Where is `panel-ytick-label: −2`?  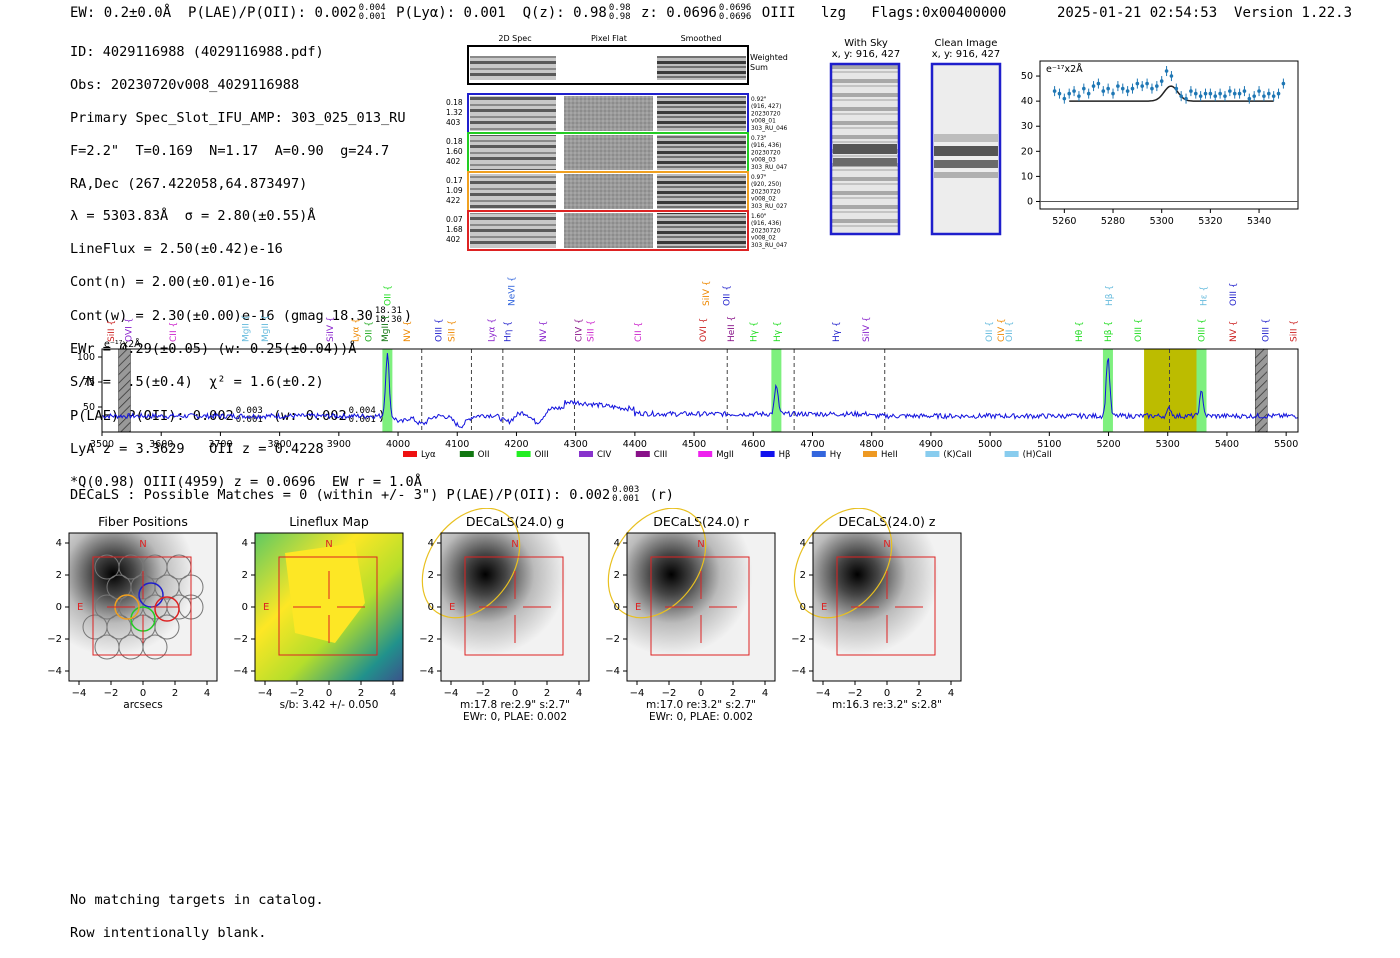
panel-ytick-label: −2 is located at coordinates (612, 639).